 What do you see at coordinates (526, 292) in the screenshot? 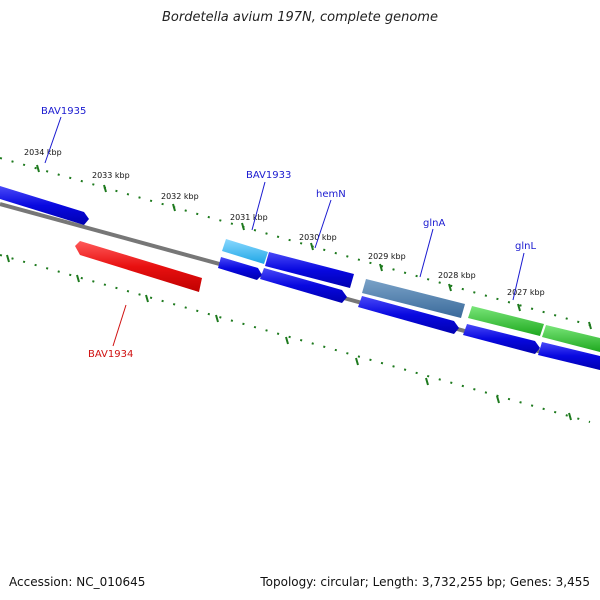
I see `kbp-label-2027: 2027 kbp` at bounding box center [526, 292].